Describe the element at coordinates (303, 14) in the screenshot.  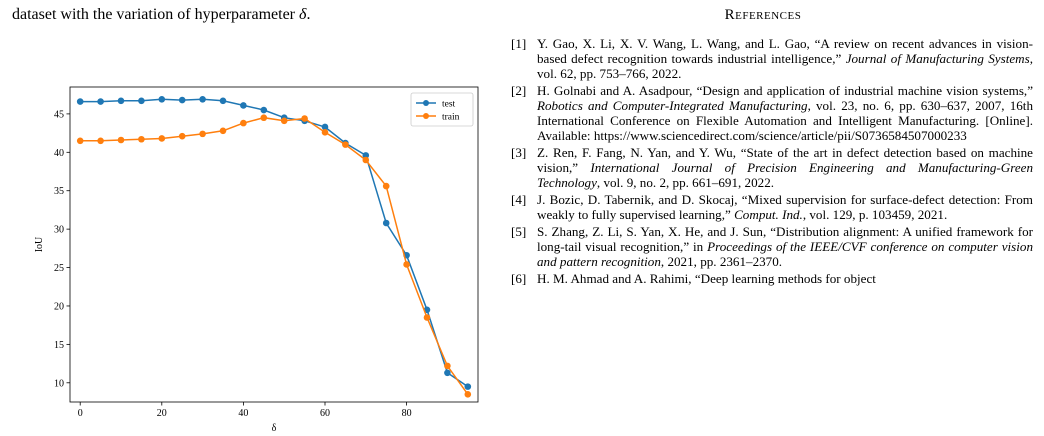
I see `caption-symbol: δ` at that location.